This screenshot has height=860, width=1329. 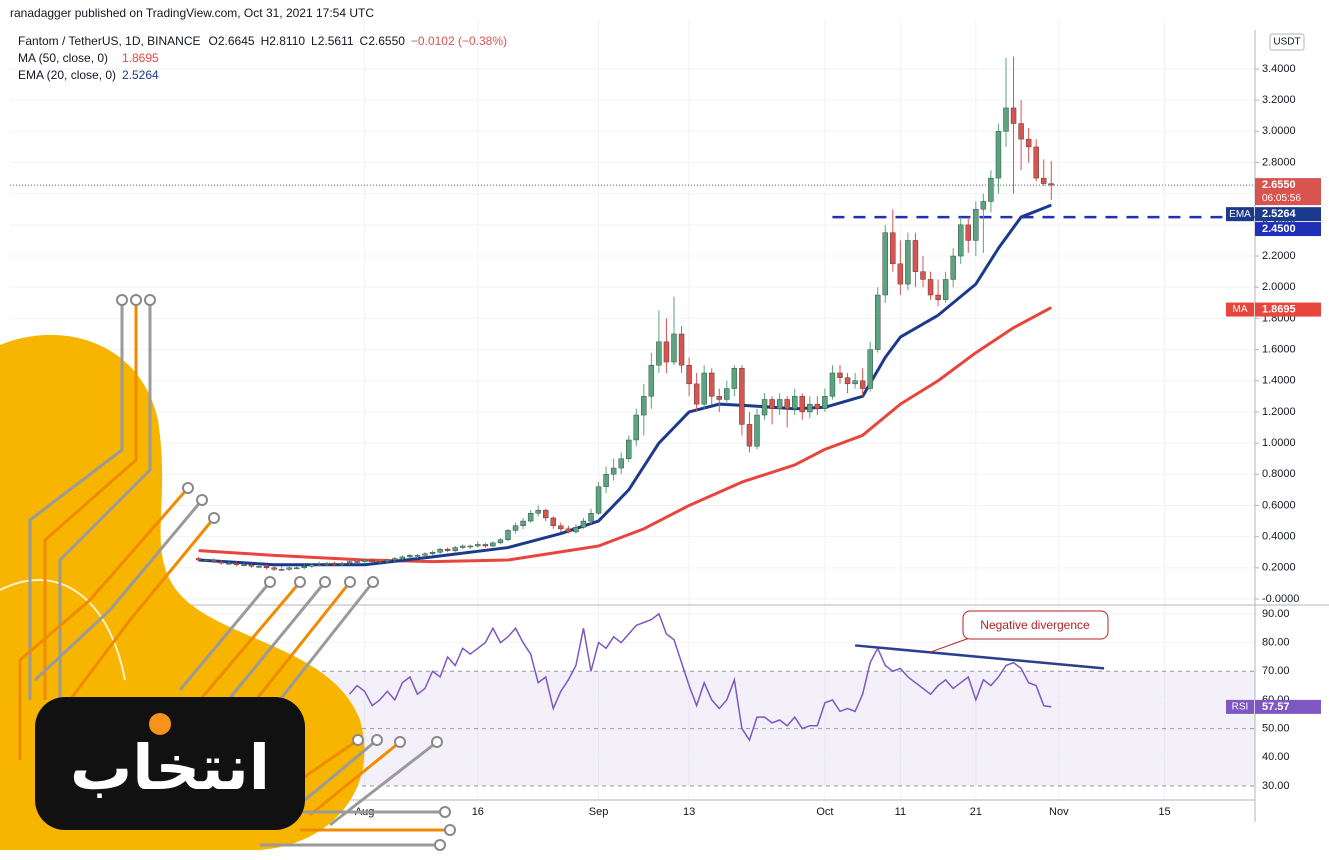 I want to click on ma-tag-name: MA, so click(x=1240, y=309).